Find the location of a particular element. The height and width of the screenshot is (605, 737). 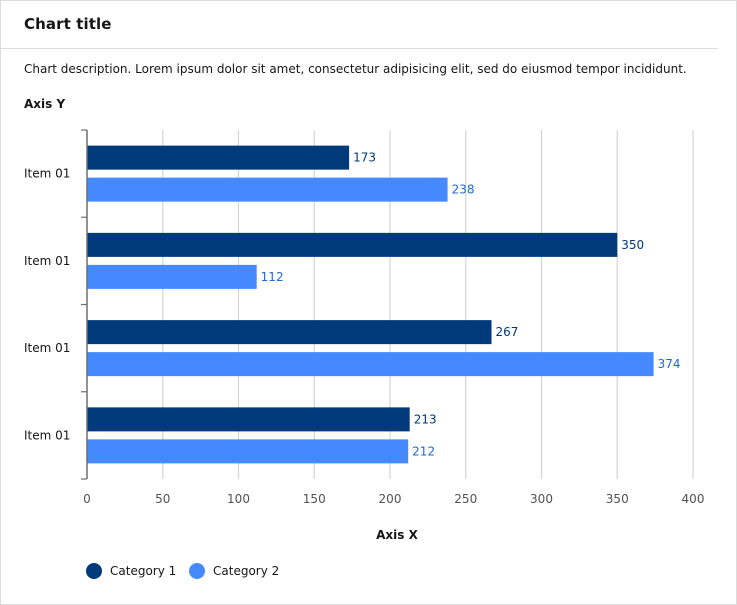

x-tick-label: 400 is located at coordinates (693, 499).